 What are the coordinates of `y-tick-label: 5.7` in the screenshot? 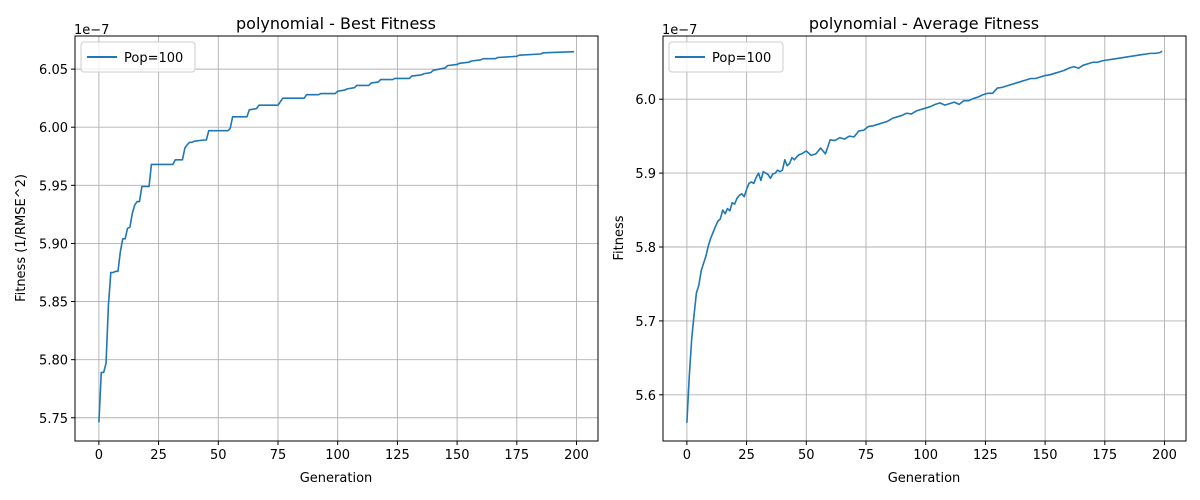 It's located at (645, 322).